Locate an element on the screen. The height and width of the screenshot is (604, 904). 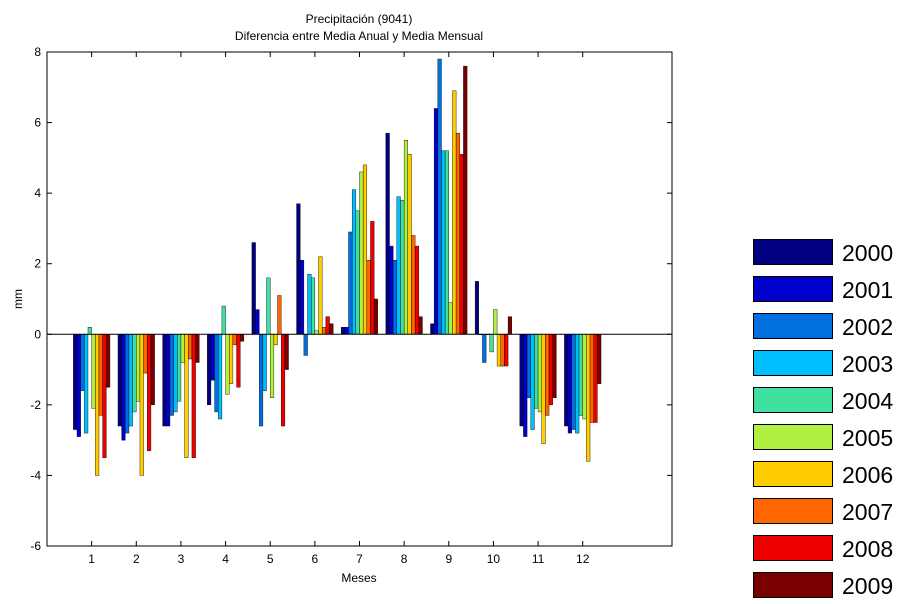
legend-label: 2000 is located at coordinates (868, 253).